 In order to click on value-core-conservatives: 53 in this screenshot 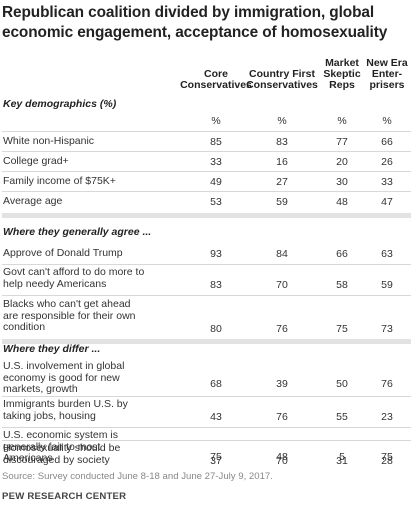, I will do `click(216, 202)`.